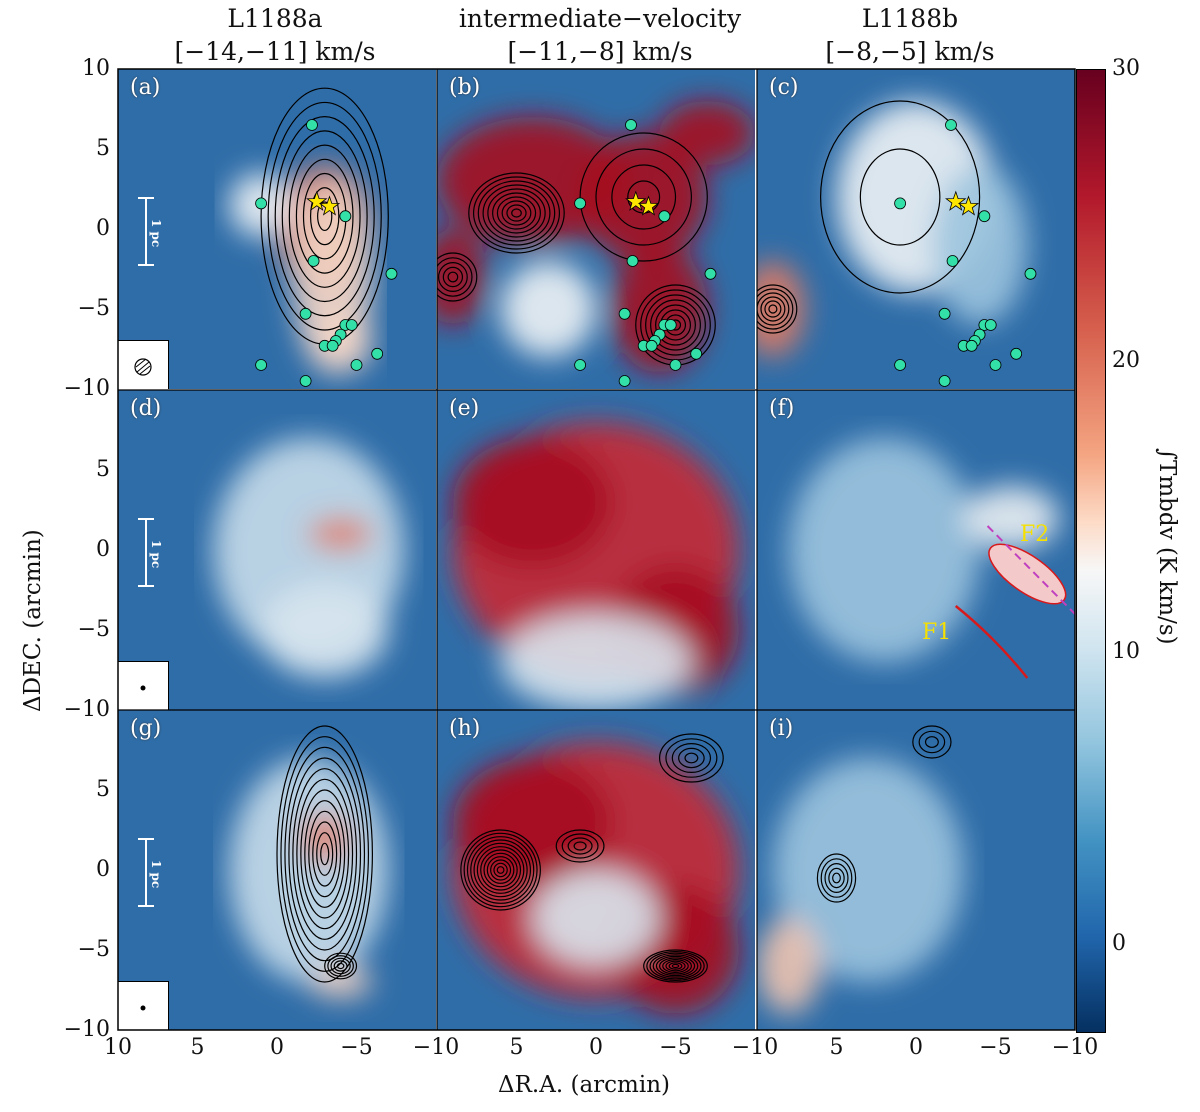 This screenshot has width=1200, height=1112. What do you see at coordinates (277, 229) in the screenshot?
I see `panel-a: (a) 1 pc` at bounding box center [277, 229].